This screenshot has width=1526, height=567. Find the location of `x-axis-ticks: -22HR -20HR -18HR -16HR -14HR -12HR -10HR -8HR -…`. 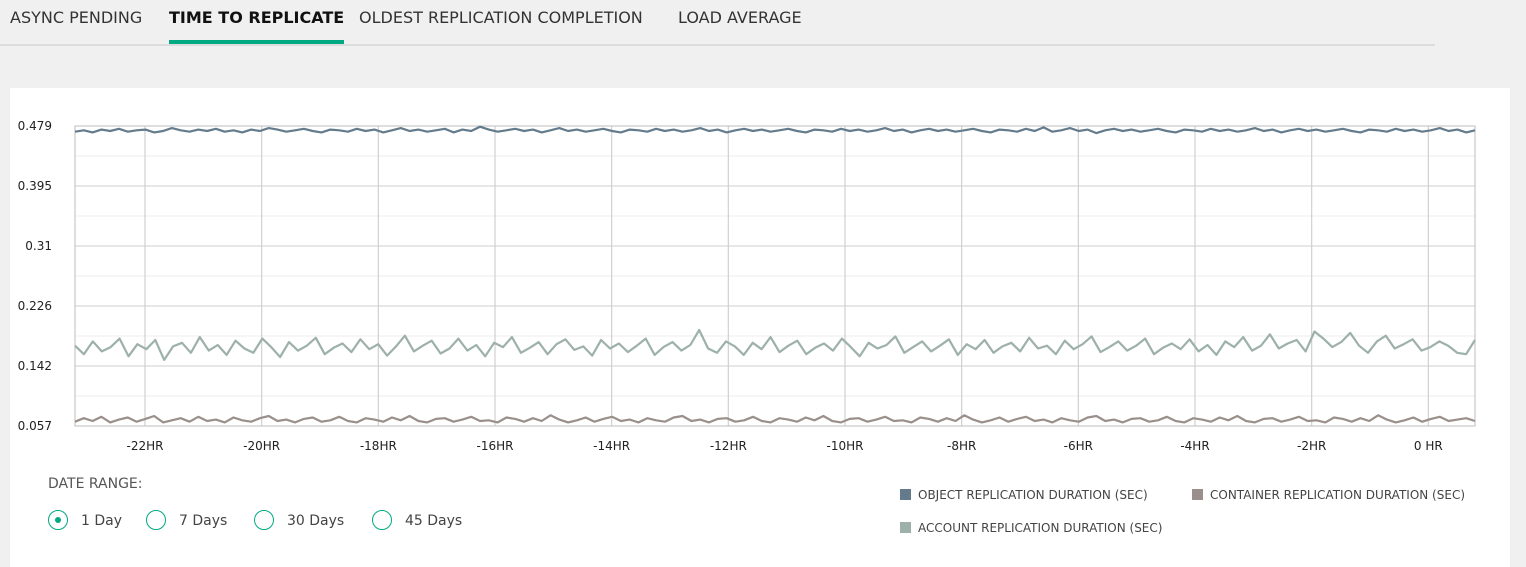

x-axis-ticks: -22HR -20HR -18HR -16HR -14HR -12HR -10HR -8HR -… is located at coordinates (785, 446).